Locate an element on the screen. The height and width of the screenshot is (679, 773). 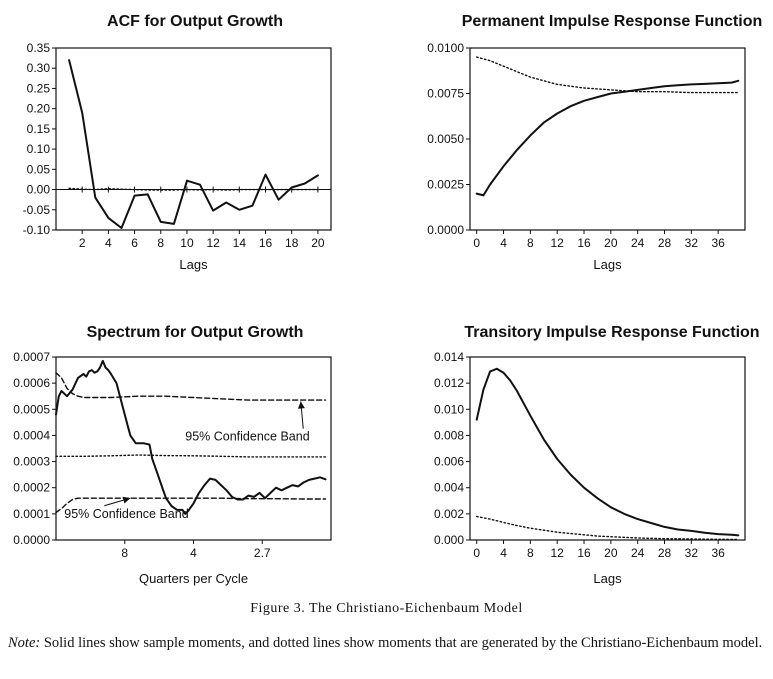
chart-title: ACF for Output Growth is located at coordinates (195, 21).